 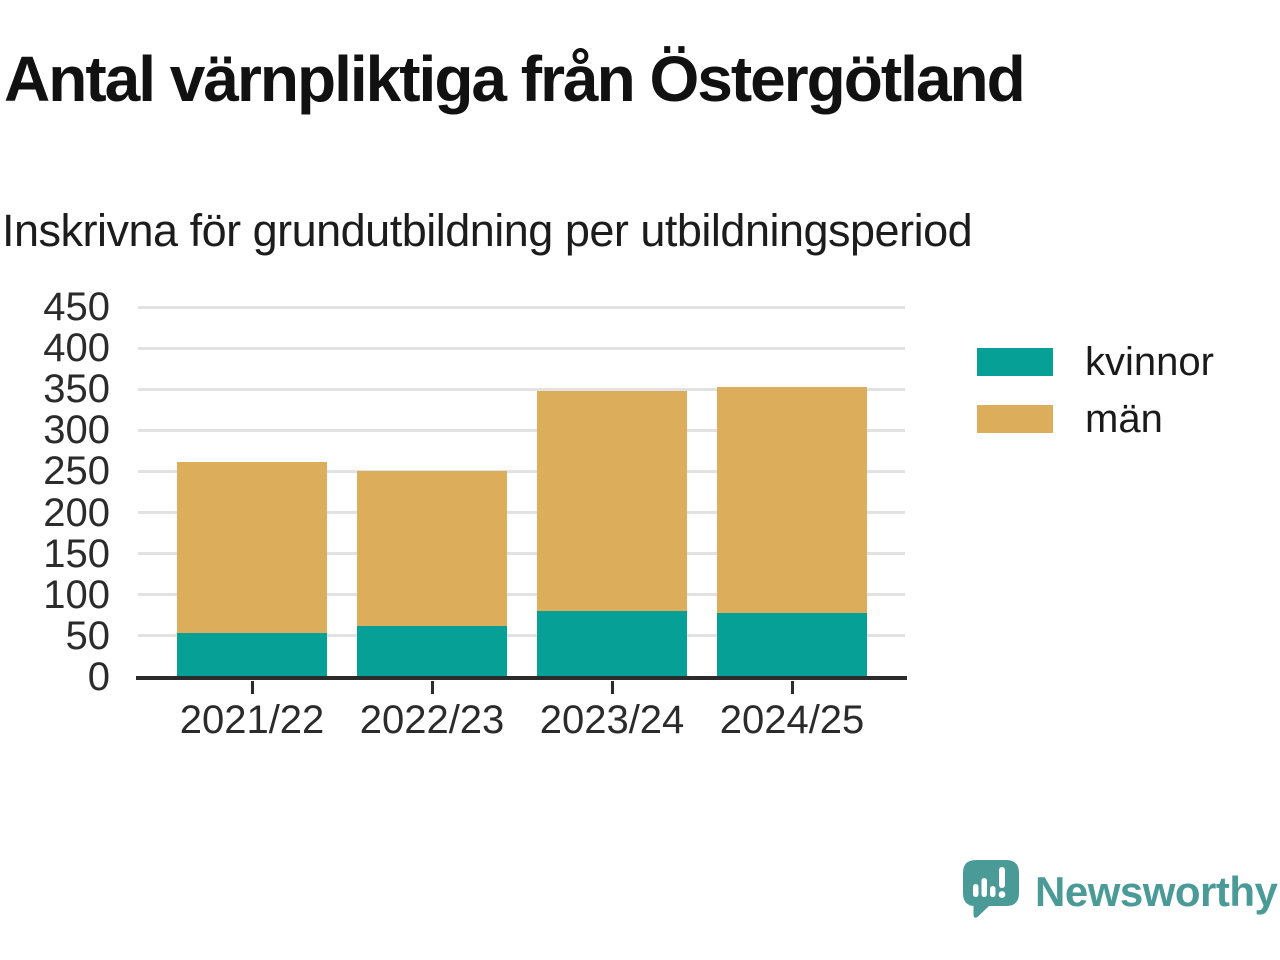 What do you see at coordinates (1015, 419) in the screenshot?
I see `legend-swatch-man` at bounding box center [1015, 419].